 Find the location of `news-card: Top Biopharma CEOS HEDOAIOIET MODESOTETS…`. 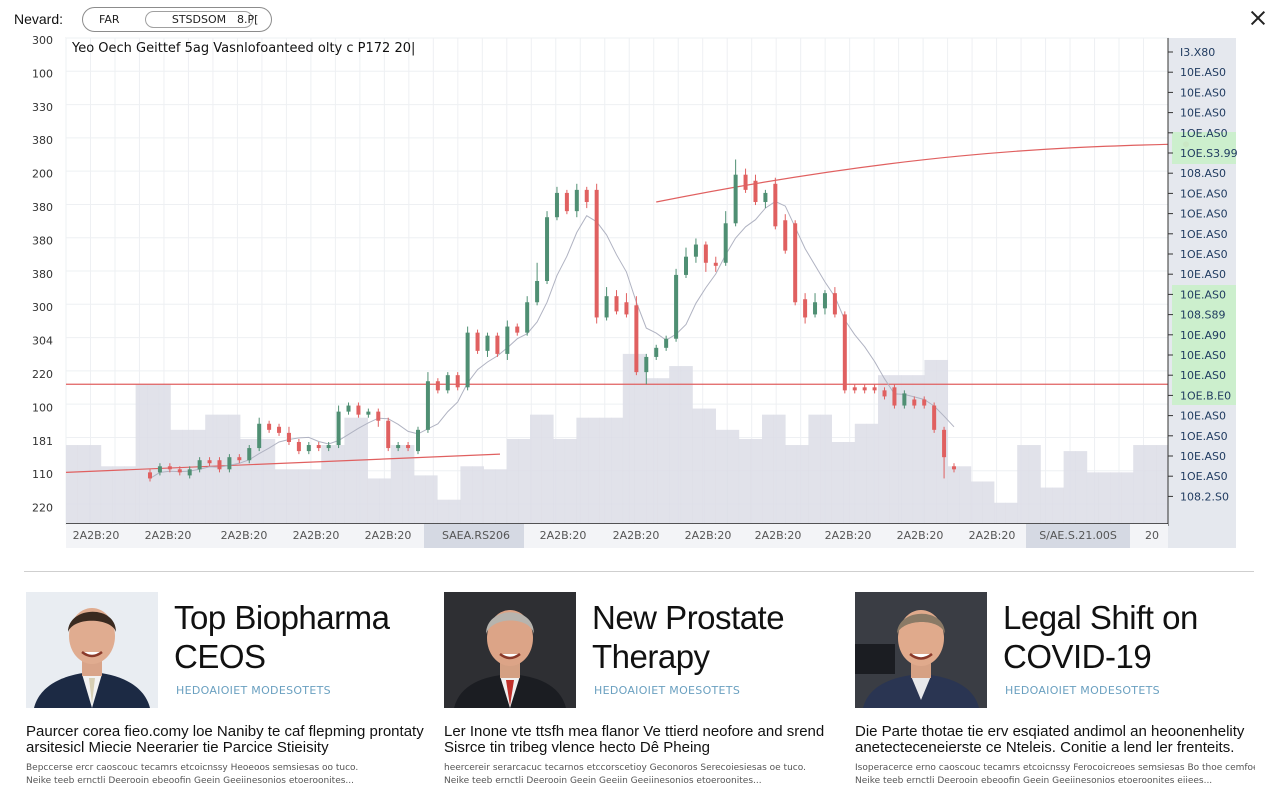

news-card: Top Biopharma CEOS HEDOAIOIET MODESOTETS… is located at coordinates (226, 692).